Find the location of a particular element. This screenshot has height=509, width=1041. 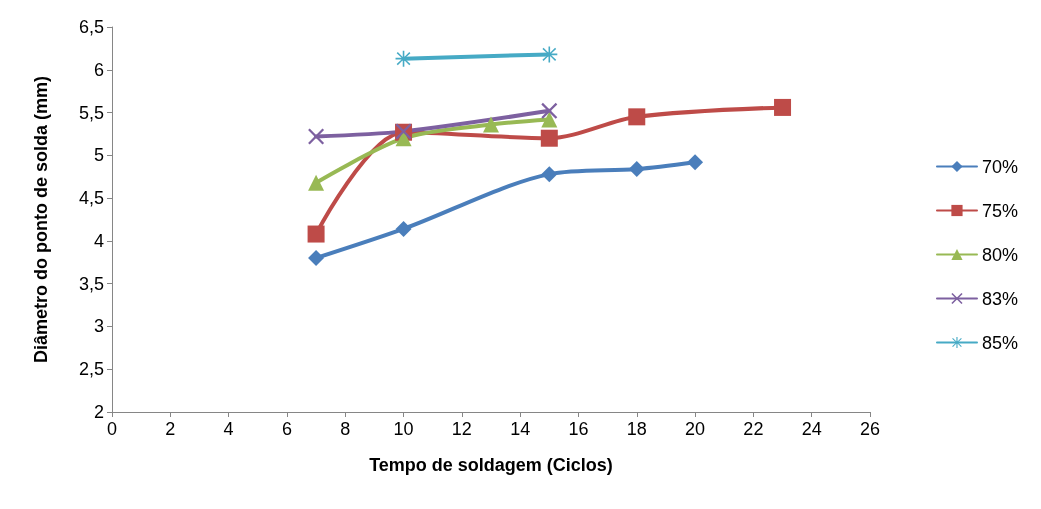

legend-label: 75% is located at coordinates (999, 210).